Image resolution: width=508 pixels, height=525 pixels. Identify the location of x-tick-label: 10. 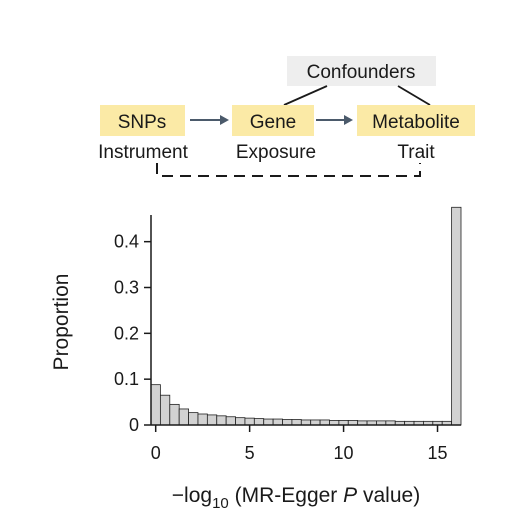
(344, 453).